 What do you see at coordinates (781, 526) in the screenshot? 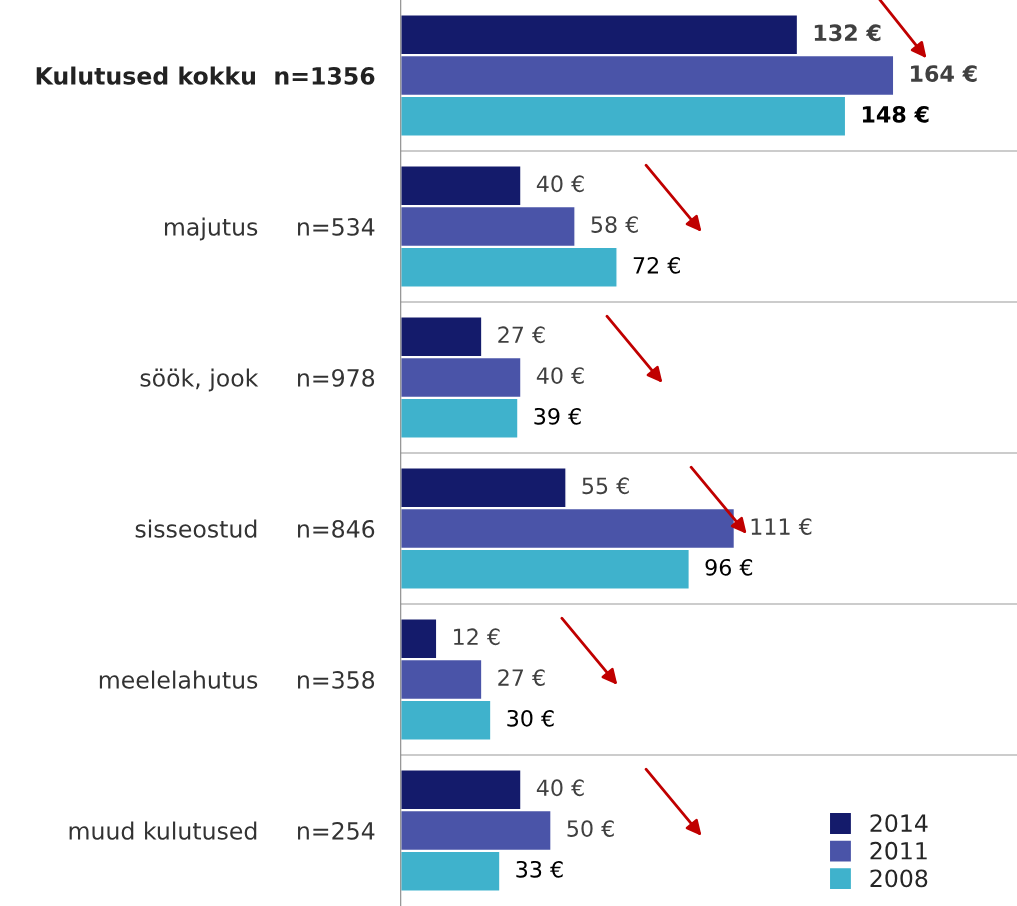
I see `data-label: 111 €` at bounding box center [781, 526].